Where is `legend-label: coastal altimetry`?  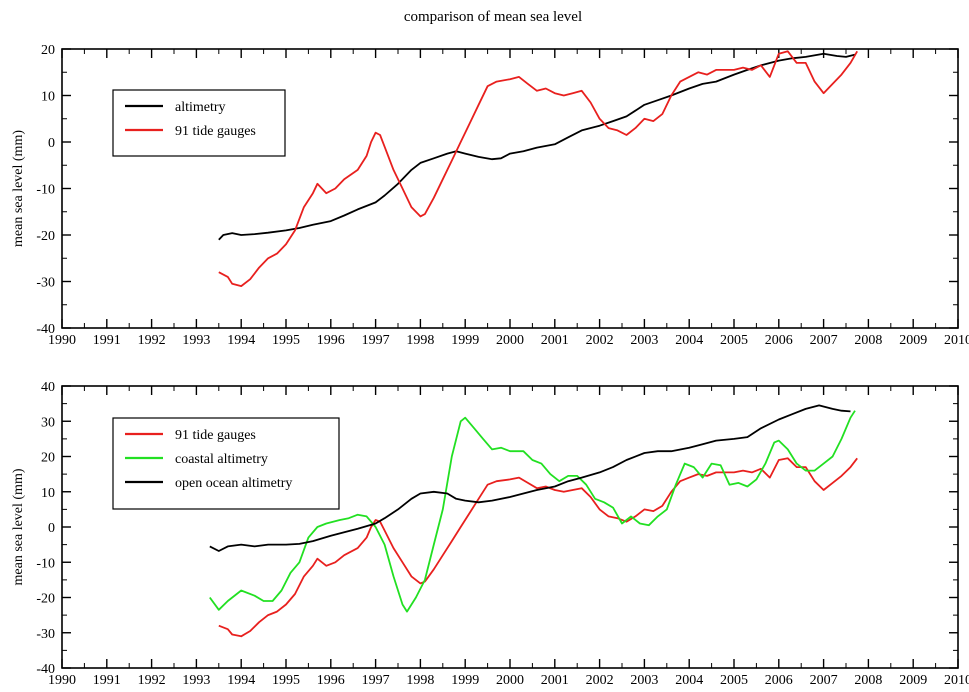
legend-label: coastal altimetry is located at coordinates (221, 459).